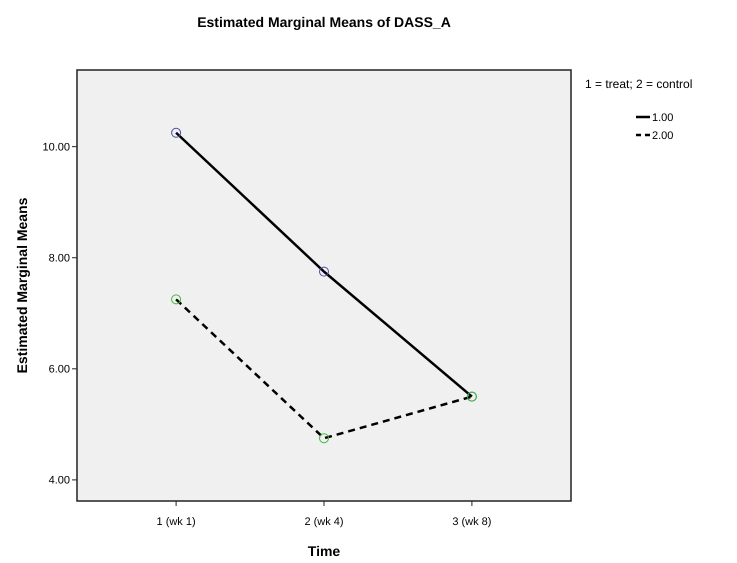 The height and width of the screenshot is (563, 737). I want to click on legend-label: 1.00, so click(663, 118).